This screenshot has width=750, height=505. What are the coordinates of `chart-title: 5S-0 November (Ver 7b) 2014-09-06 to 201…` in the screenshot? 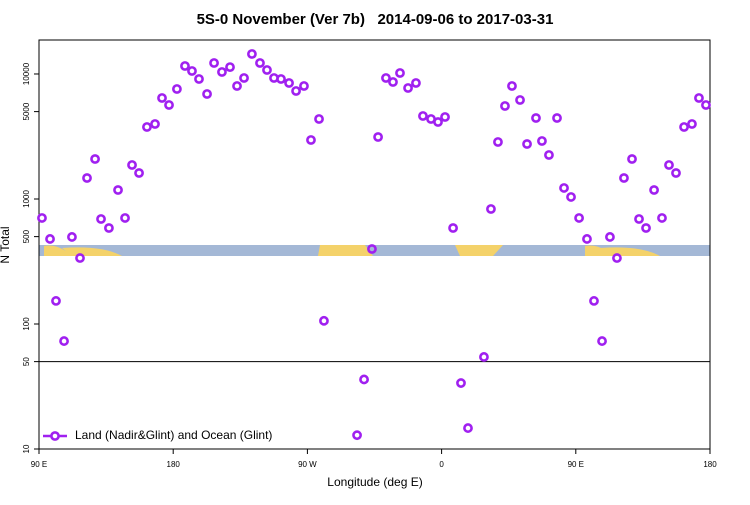 It's located at (375, 19).